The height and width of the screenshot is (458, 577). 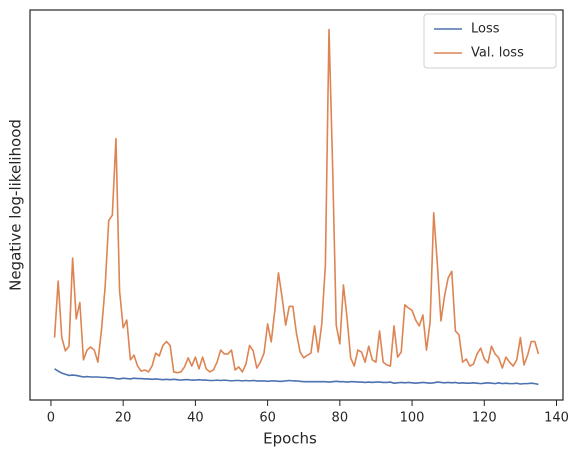 I want to click on x-tick-label: 120, so click(x=484, y=418).